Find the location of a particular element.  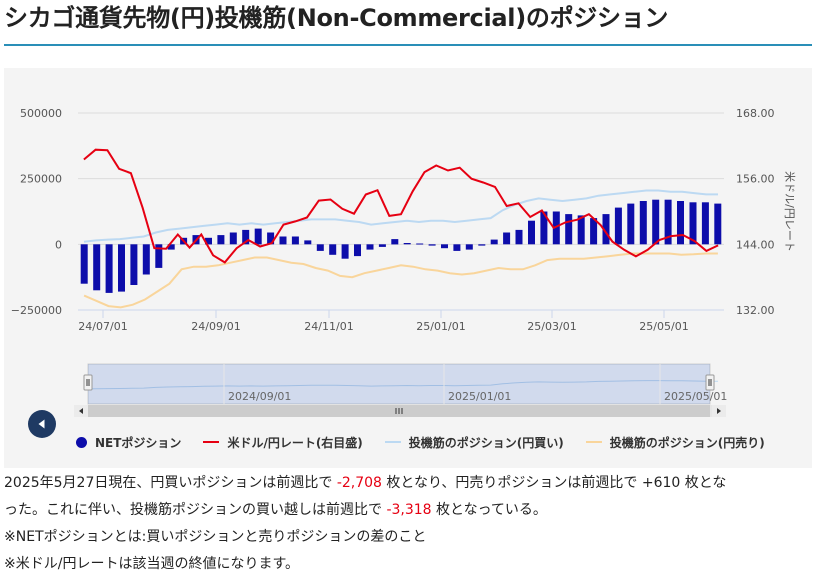

y-tick-label-right: 144.00 is located at coordinates (755, 244).